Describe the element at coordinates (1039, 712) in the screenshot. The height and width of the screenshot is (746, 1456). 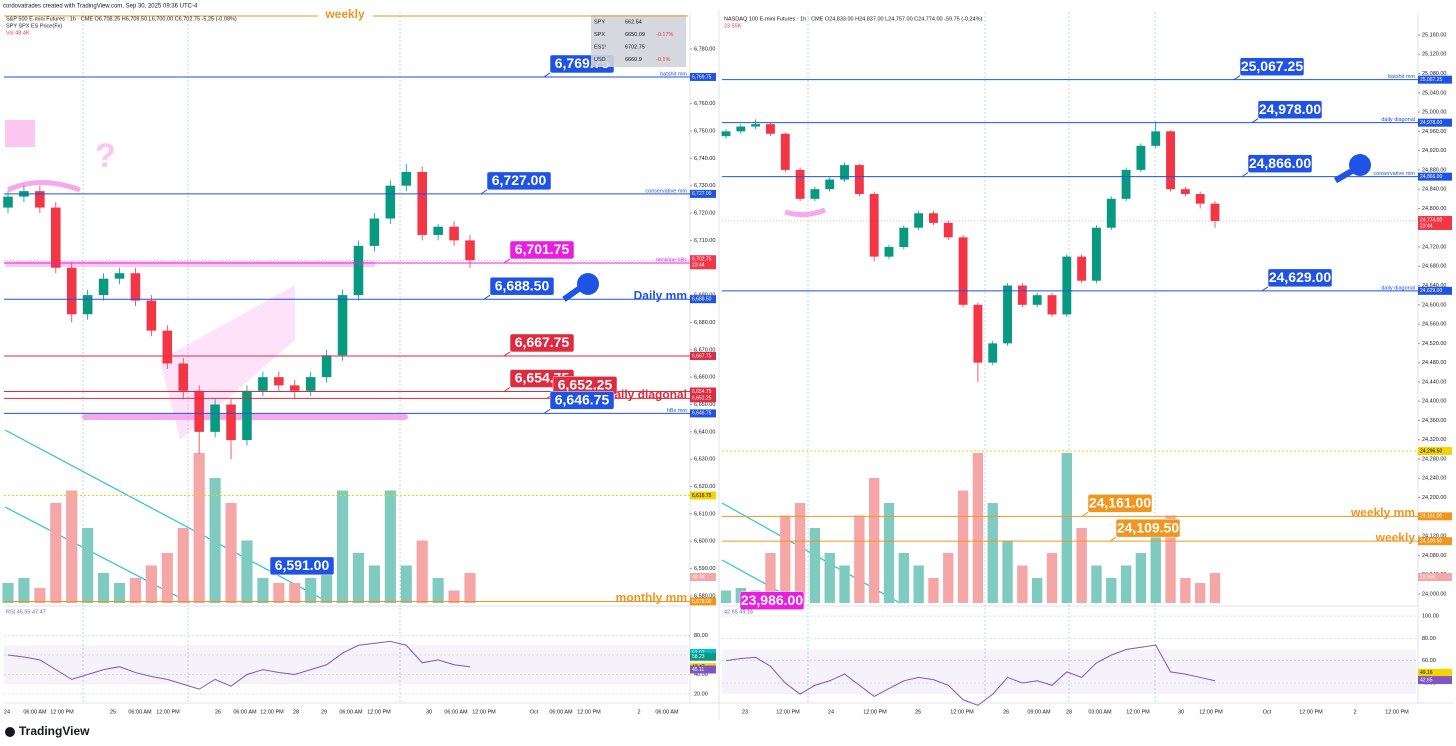
I see `x-tick-label: 09:00 AM` at that location.